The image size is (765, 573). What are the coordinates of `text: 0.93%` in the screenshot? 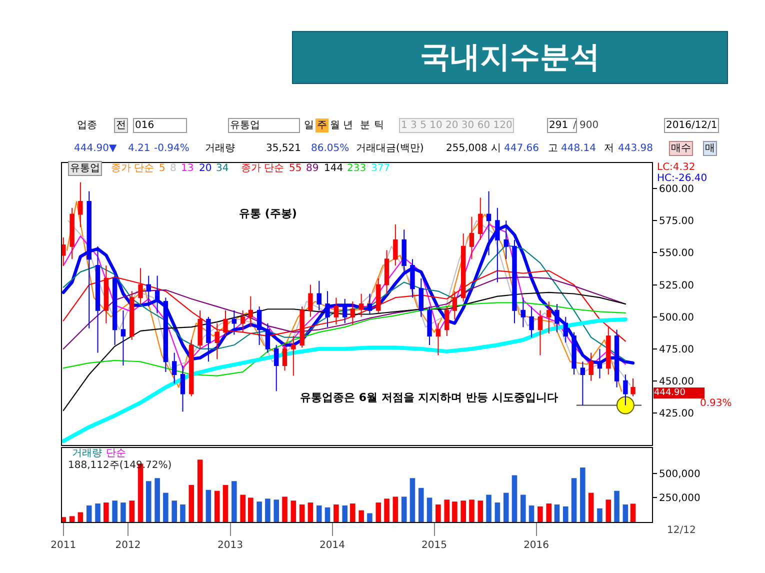 It's located at (716, 403).